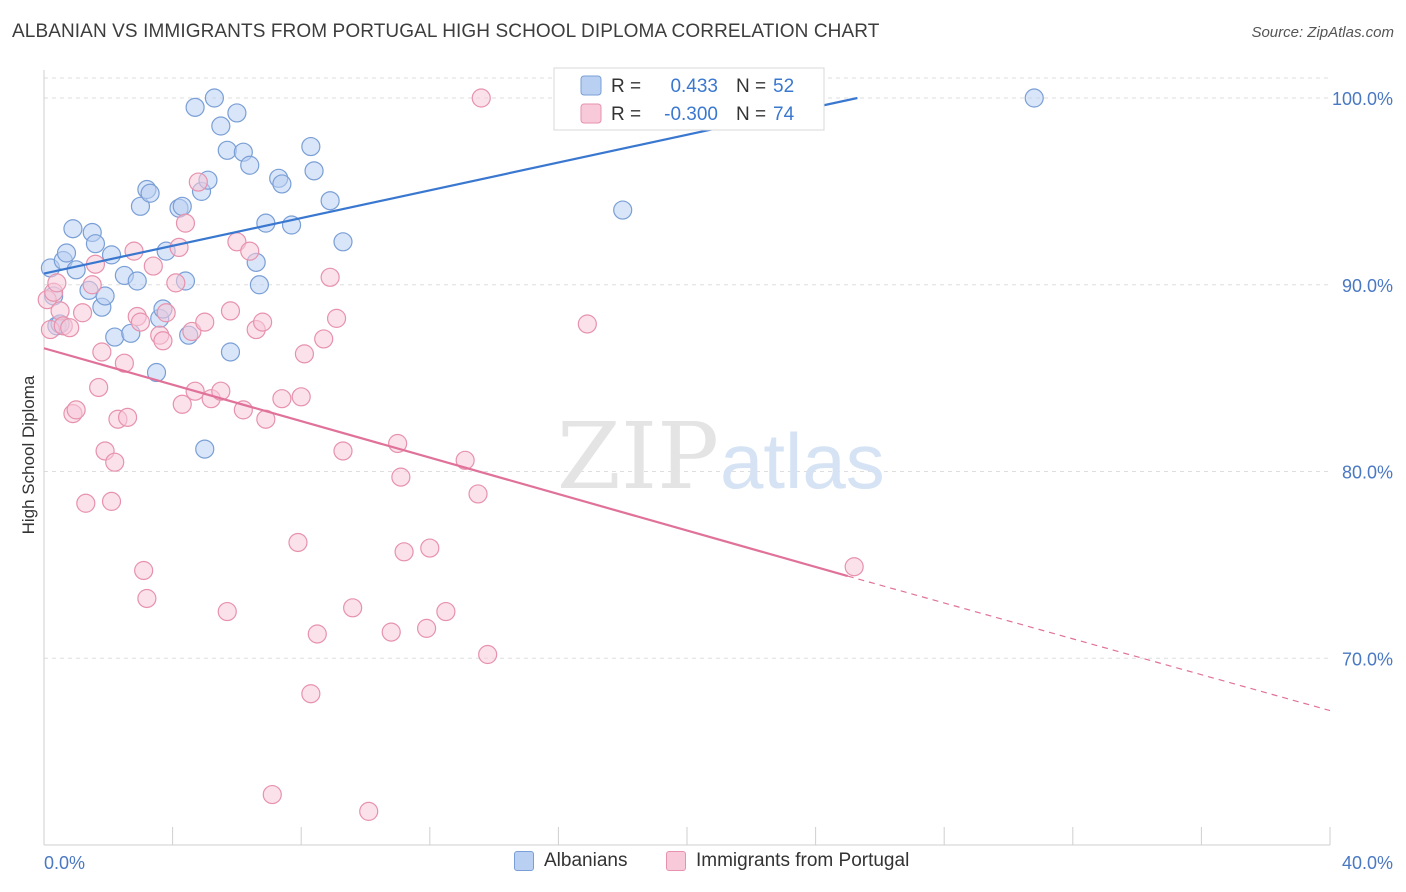  What do you see at coordinates (1367, 659) in the screenshot?
I see `y-tick-label-3: 70.0%` at bounding box center [1367, 659].